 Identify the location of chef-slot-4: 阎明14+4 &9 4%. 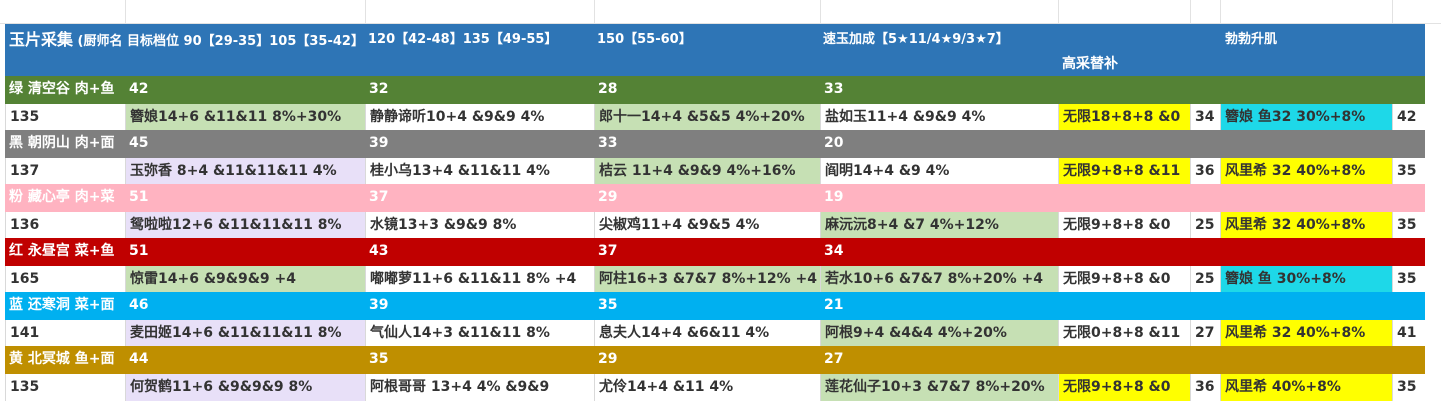
(939, 171).